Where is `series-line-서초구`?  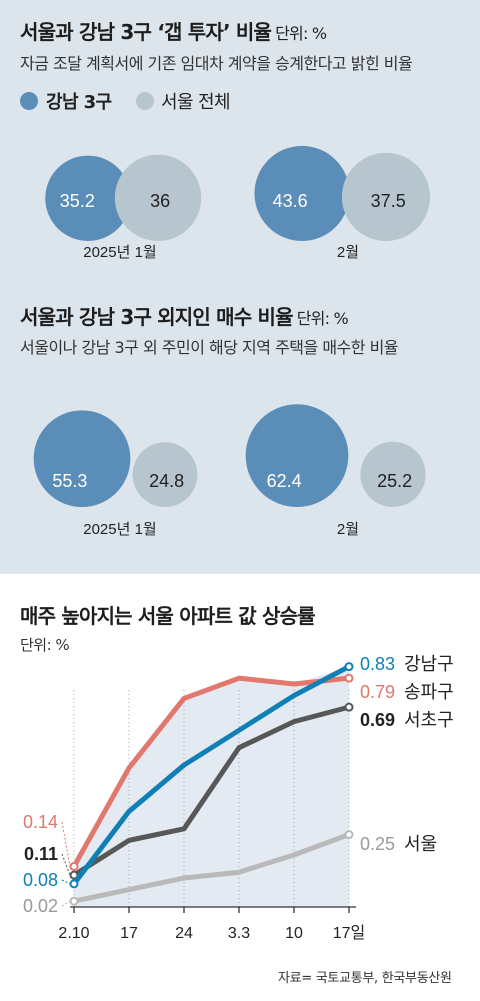
series-line-서초구 is located at coordinates (211, 791).